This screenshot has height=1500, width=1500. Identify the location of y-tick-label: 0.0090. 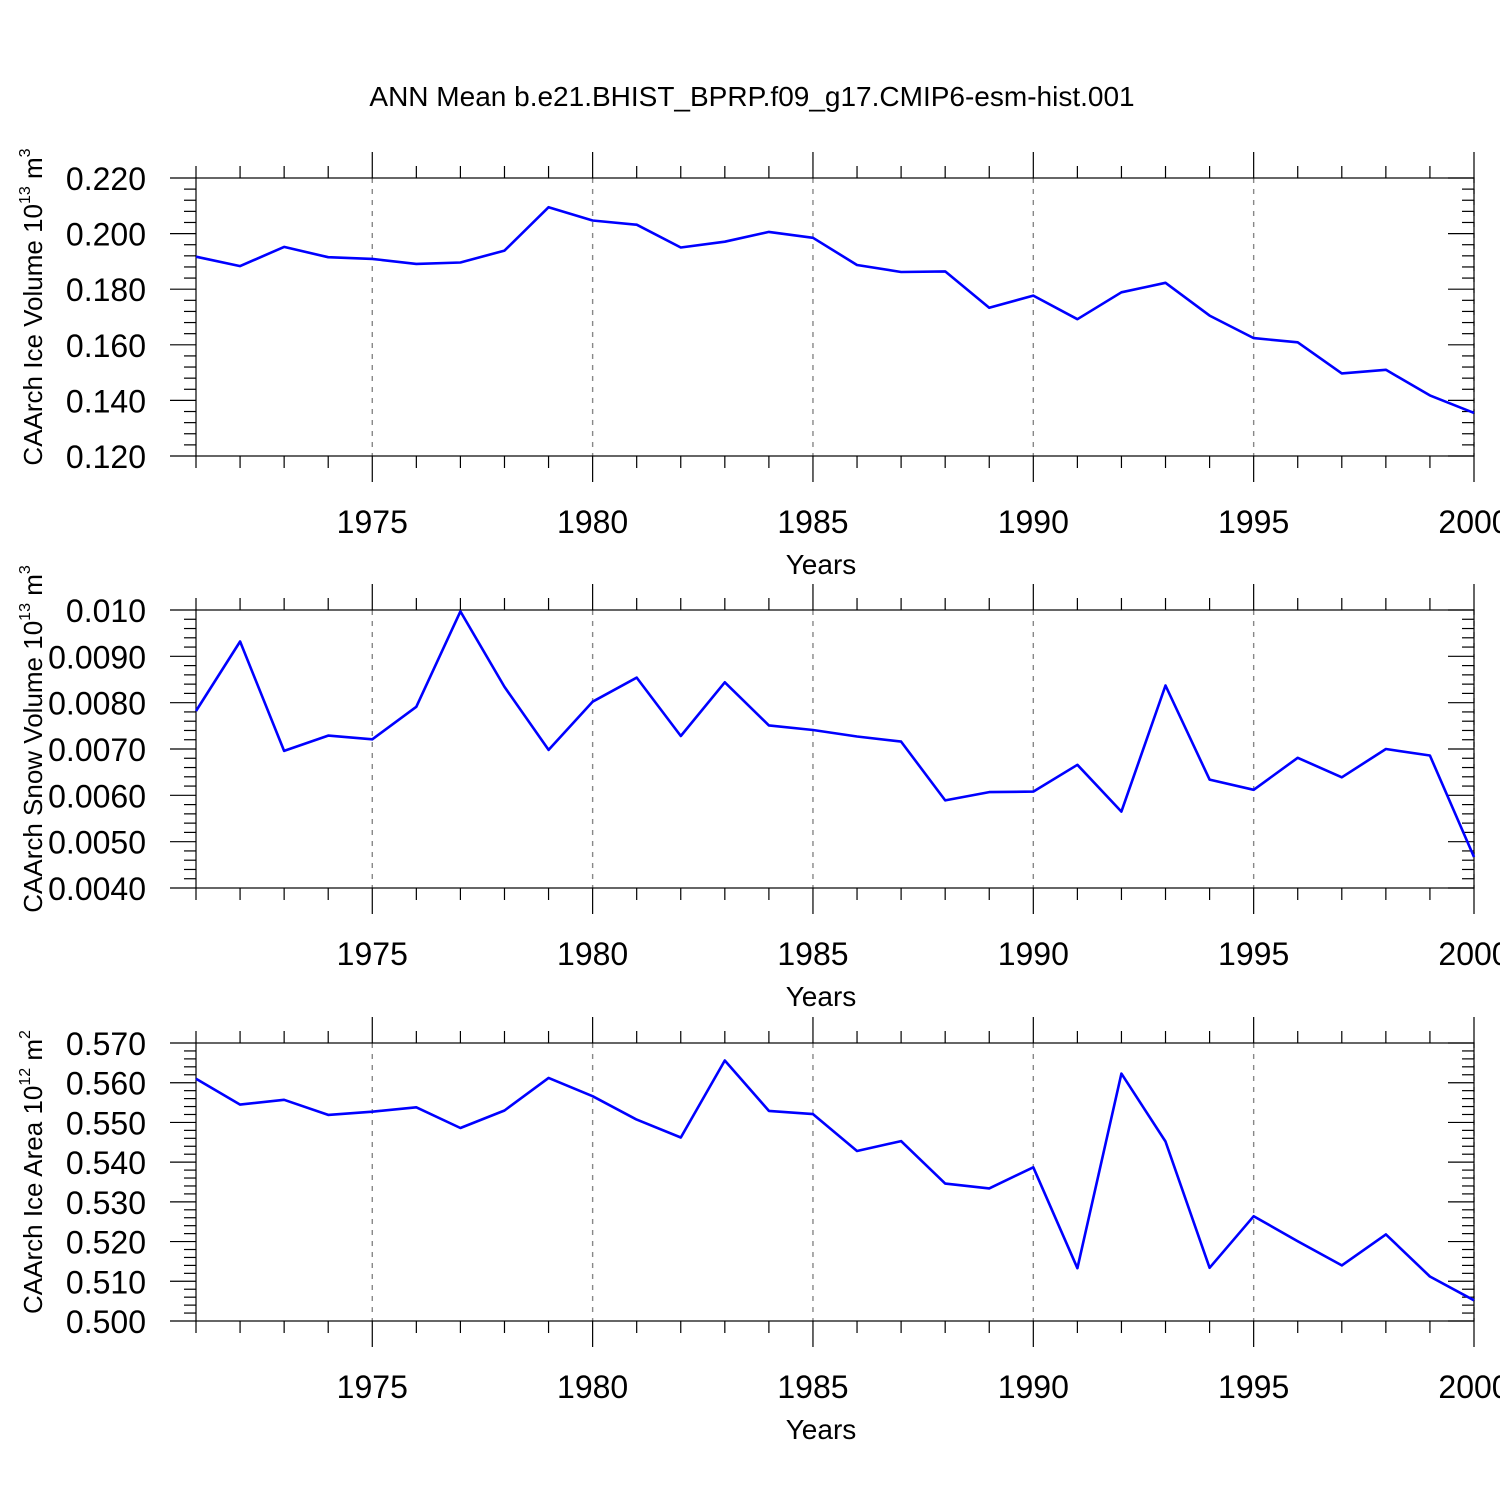
(97, 657).